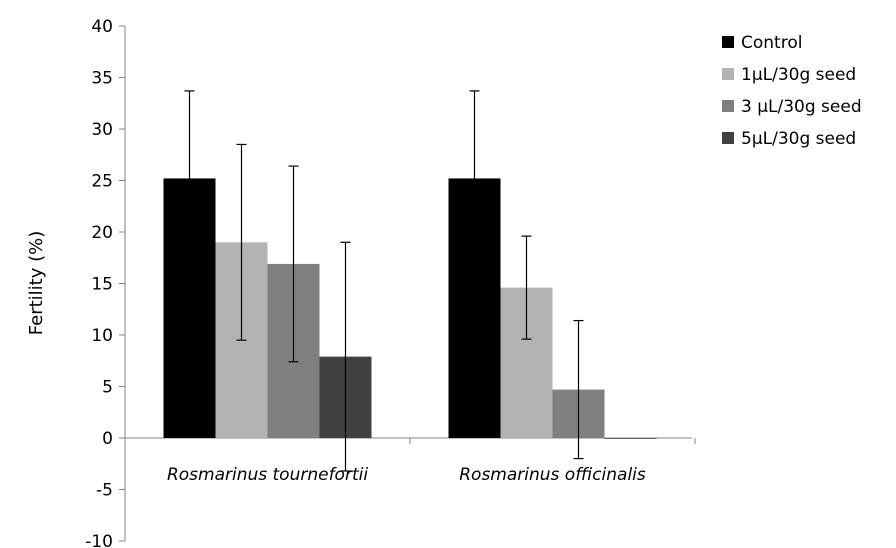 This screenshot has width=896, height=548. I want to click on y-tick-label: 5, so click(107, 388).